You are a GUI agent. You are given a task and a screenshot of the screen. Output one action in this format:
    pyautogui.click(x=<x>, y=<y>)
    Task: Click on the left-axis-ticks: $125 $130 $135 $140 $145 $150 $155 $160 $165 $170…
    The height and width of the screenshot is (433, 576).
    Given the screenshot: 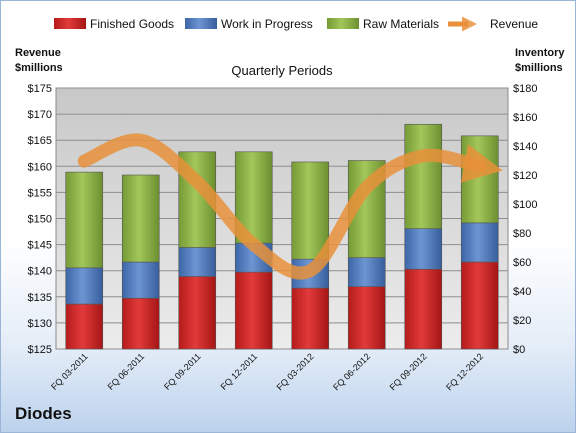 What is the action you would take?
    pyautogui.click(x=40, y=219)
    